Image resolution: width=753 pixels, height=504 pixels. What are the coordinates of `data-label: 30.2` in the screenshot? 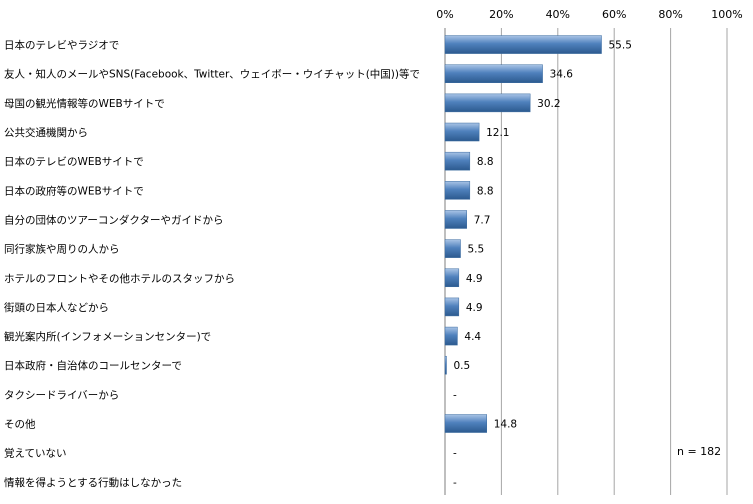 It's located at (548, 104).